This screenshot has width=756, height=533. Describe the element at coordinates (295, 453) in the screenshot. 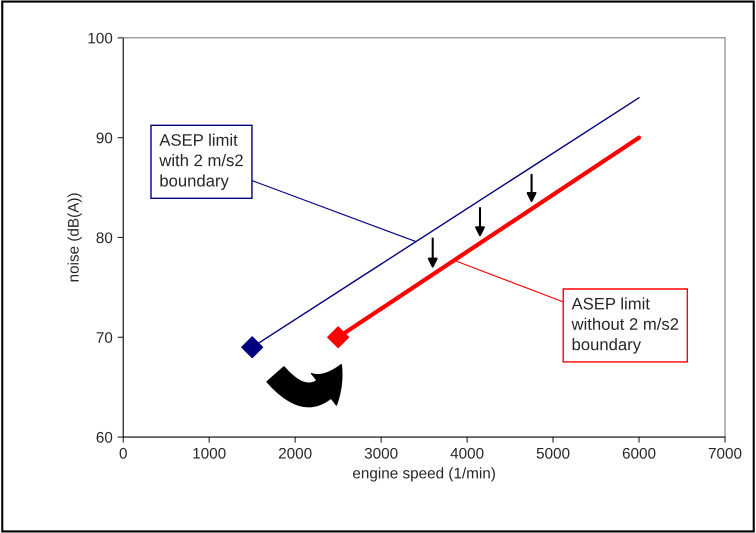

I see `x-tick-label: 2000` at that location.